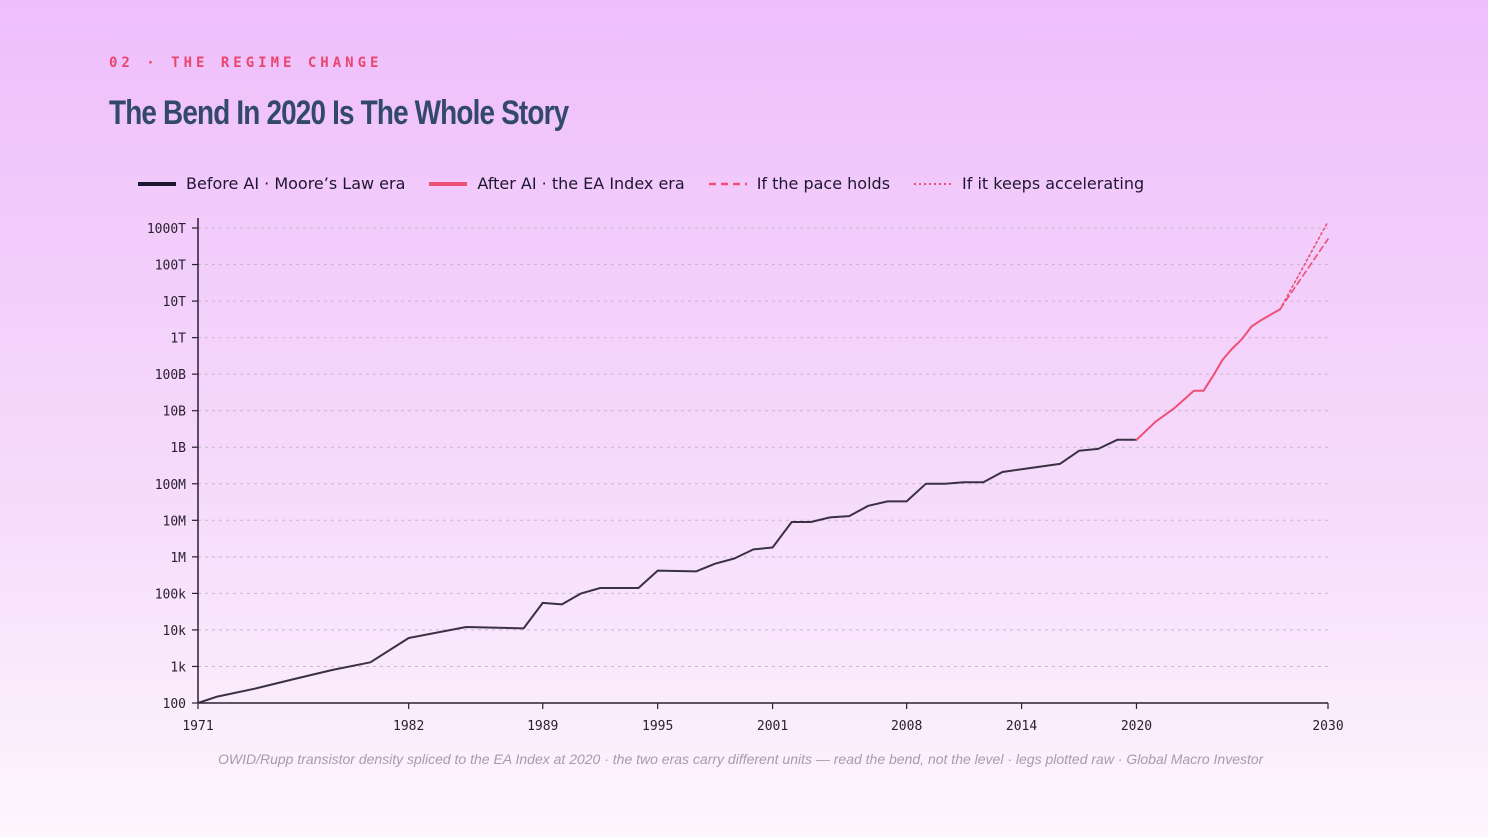 The height and width of the screenshot is (837, 1488). What do you see at coordinates (657, 726) in the screenshot?
I see `x-tick-label: 1995` at bounding box center [657, 726].